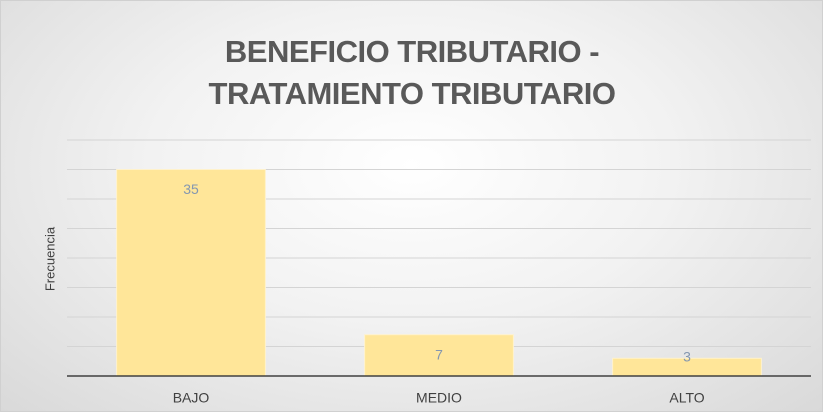 The image size is (823, 412). Describe the element at coordinates (687, 357) in the screenshot. I see `data-label: 3` at that location.